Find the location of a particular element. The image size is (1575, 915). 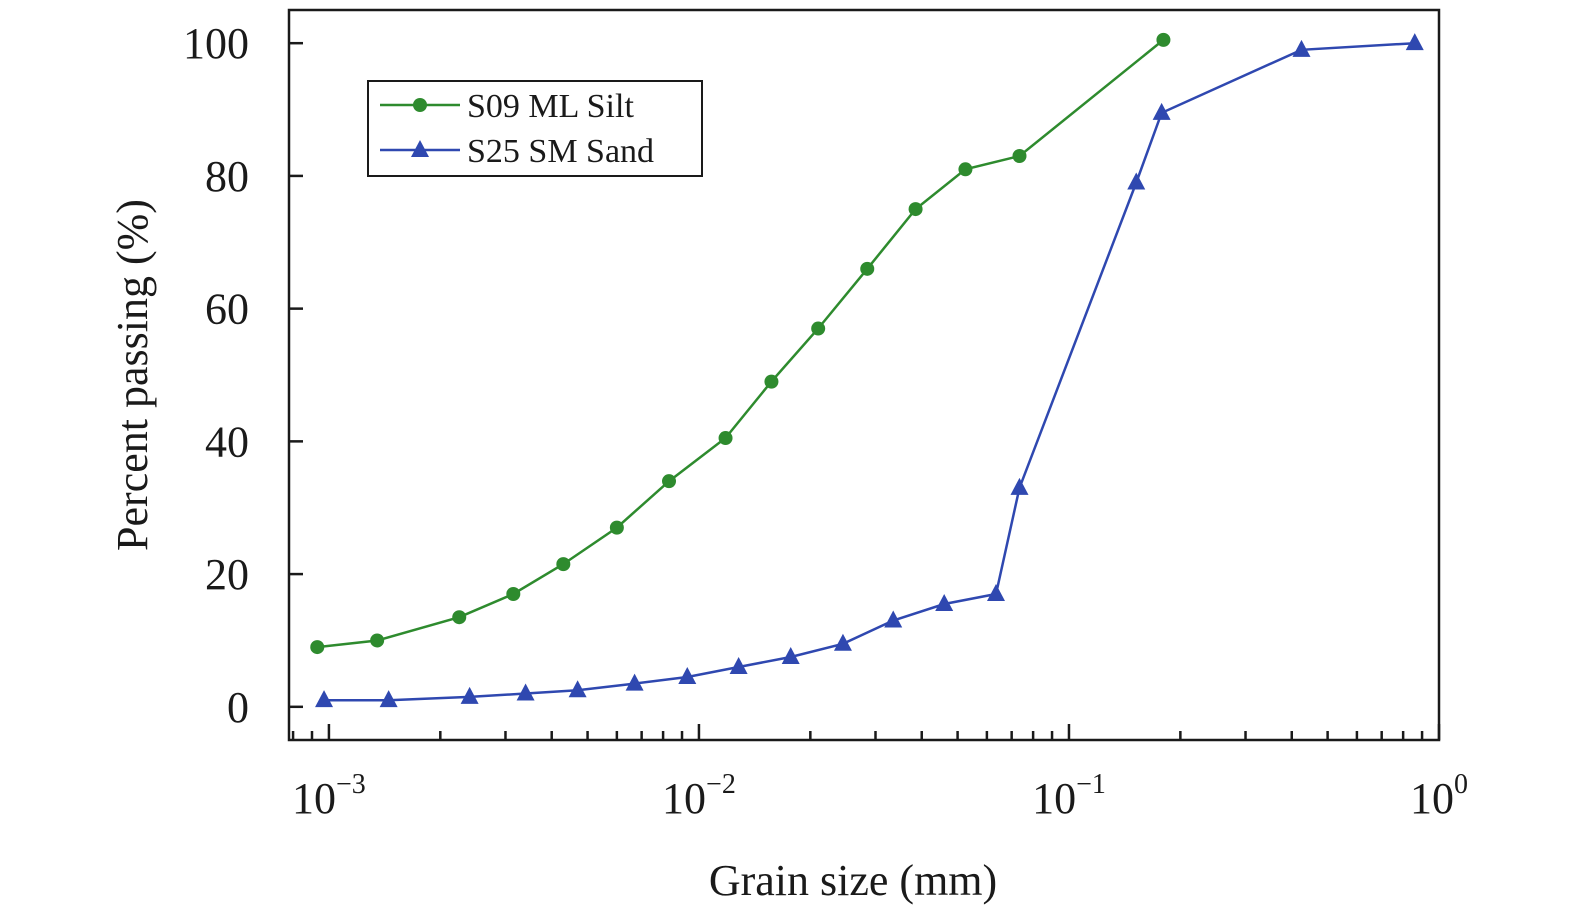

legend-label-sand: S25 SM Sand is located at coordinates (560, 151).